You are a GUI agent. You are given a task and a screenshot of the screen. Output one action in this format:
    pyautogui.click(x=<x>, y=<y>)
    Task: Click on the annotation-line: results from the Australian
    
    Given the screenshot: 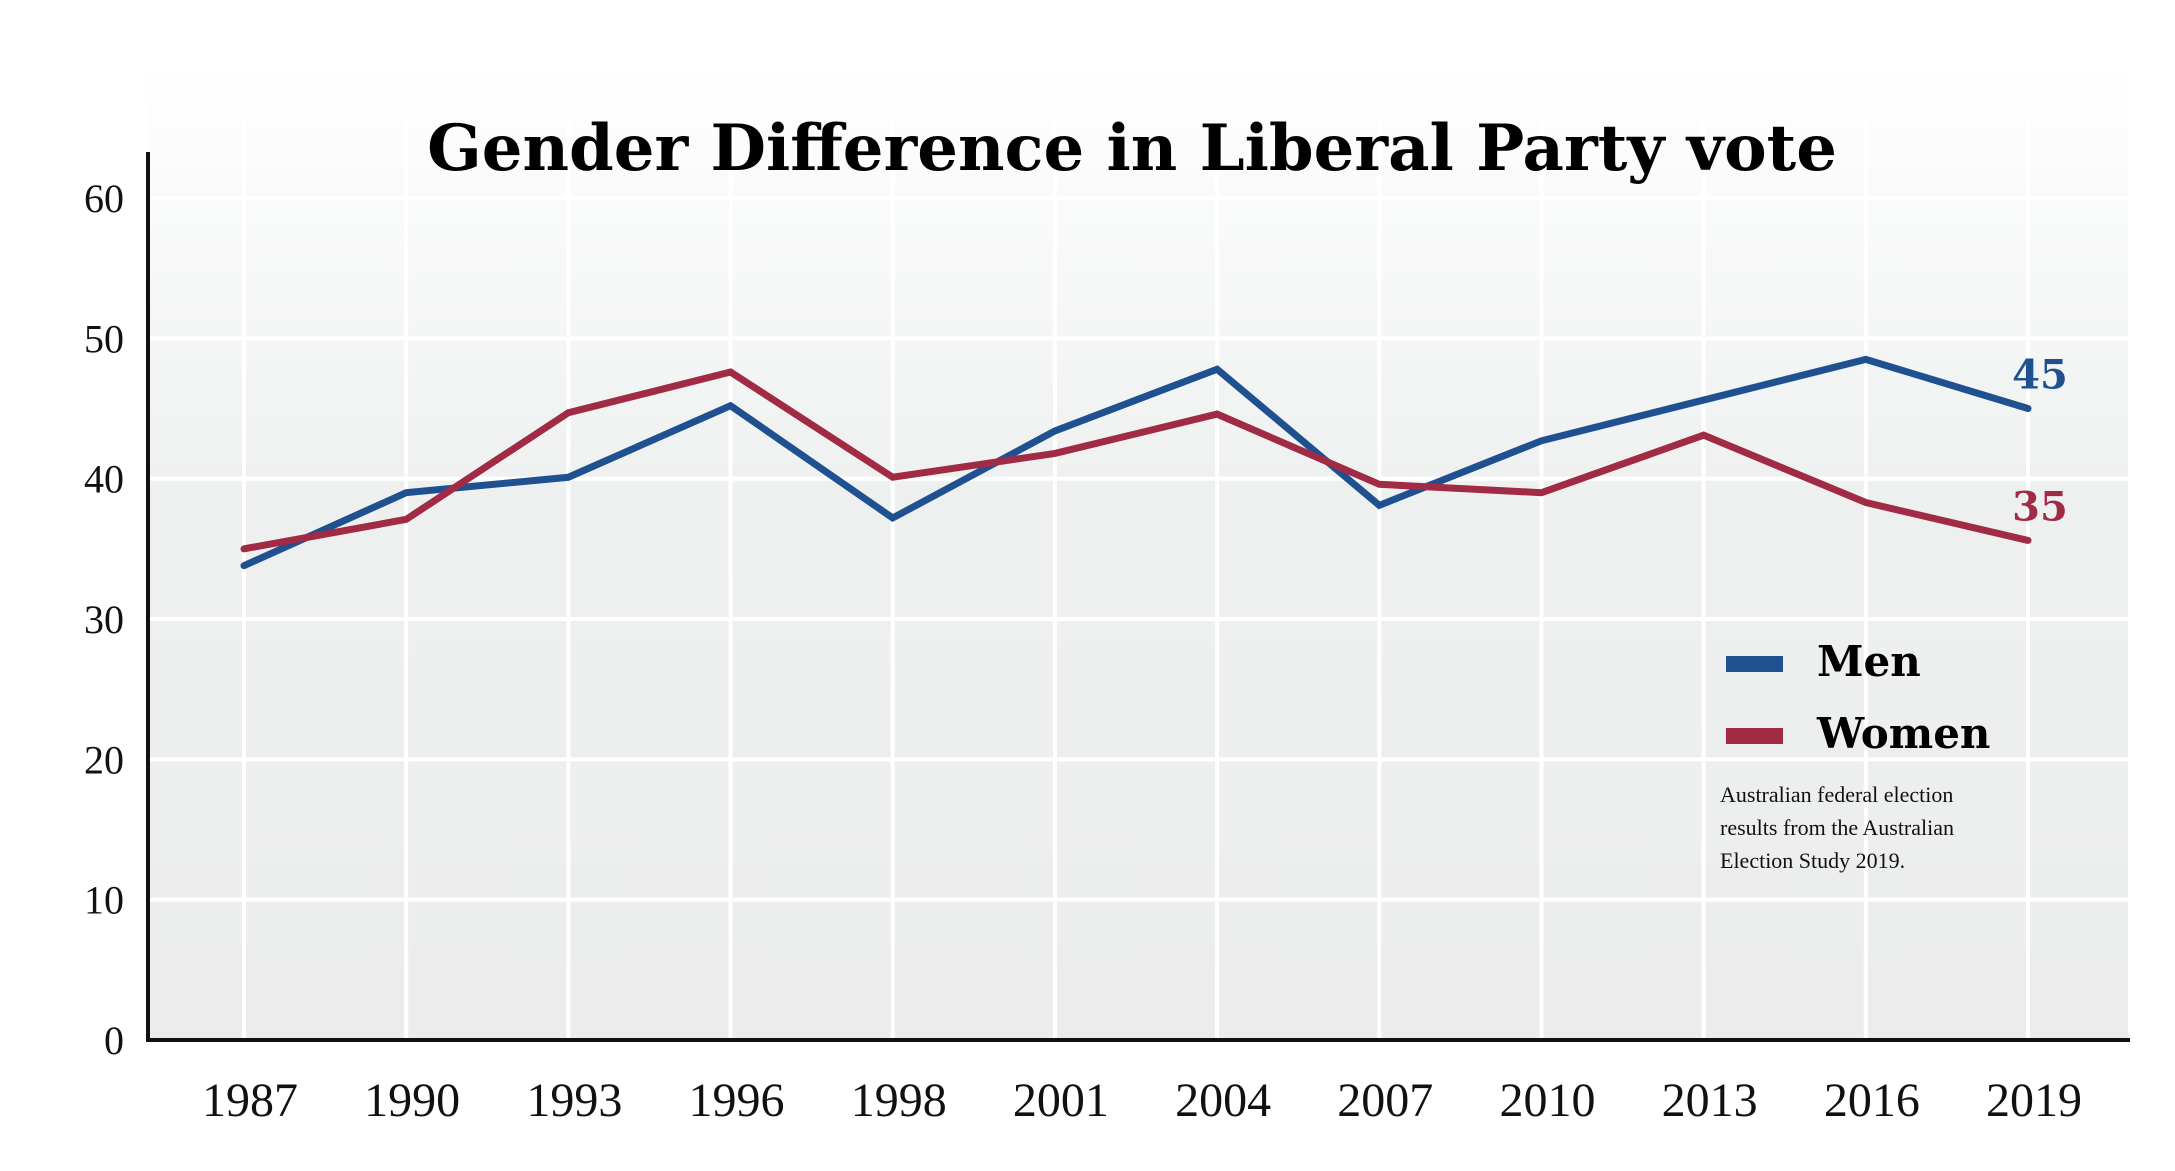 What is the action you would take?
    pyautogui.click(x=1837, y=827)
    